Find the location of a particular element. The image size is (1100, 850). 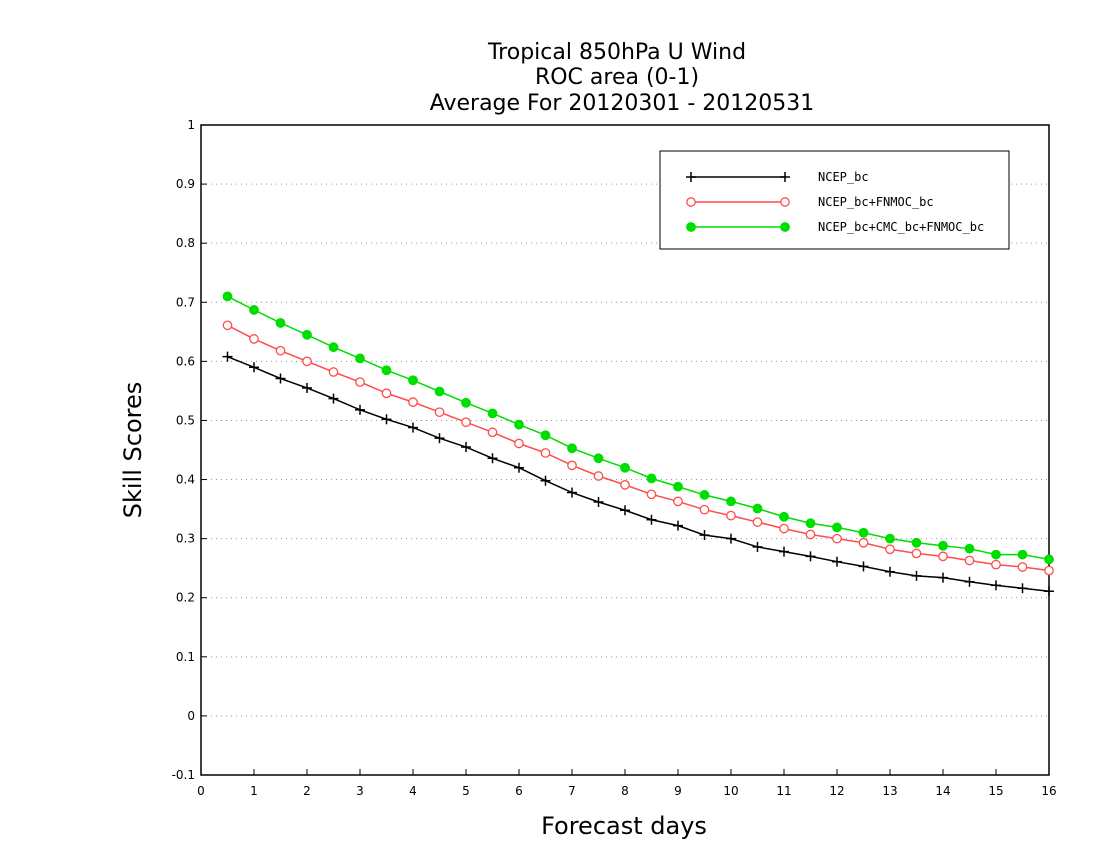

legend-label: NCEP_bc is located at coordinates (843, 177).